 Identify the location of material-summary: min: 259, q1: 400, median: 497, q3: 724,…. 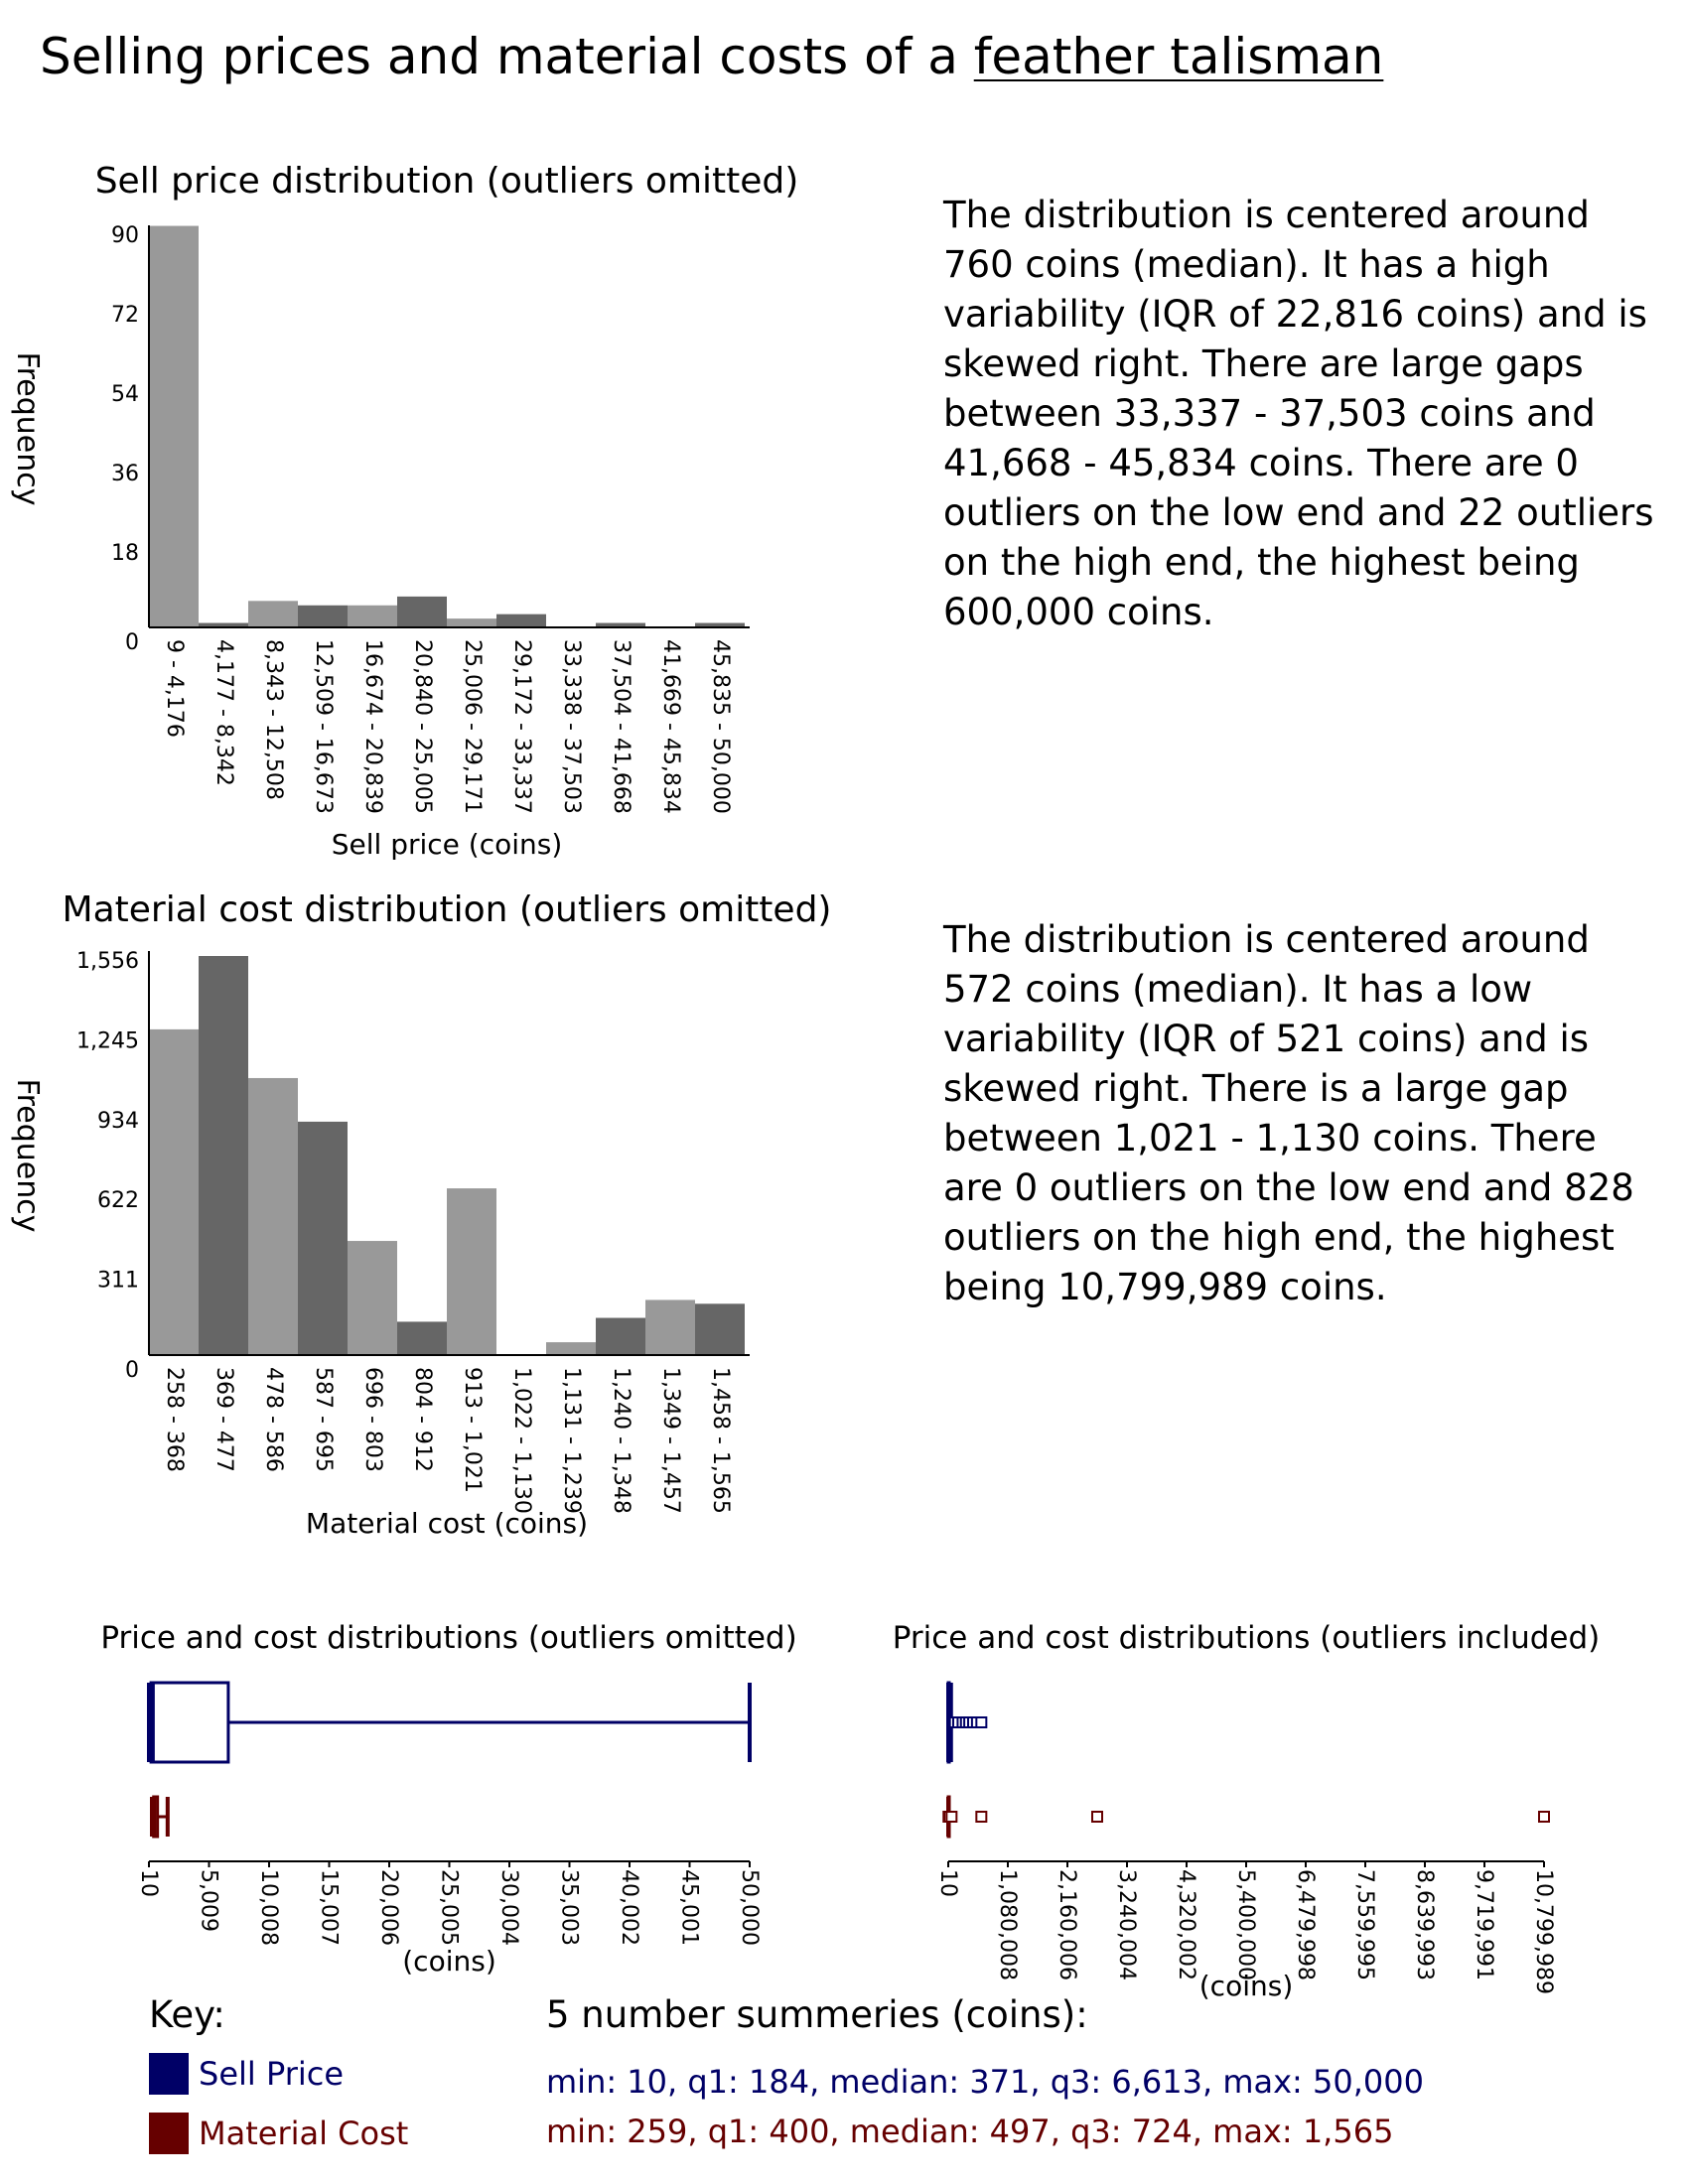
(970, 2131).